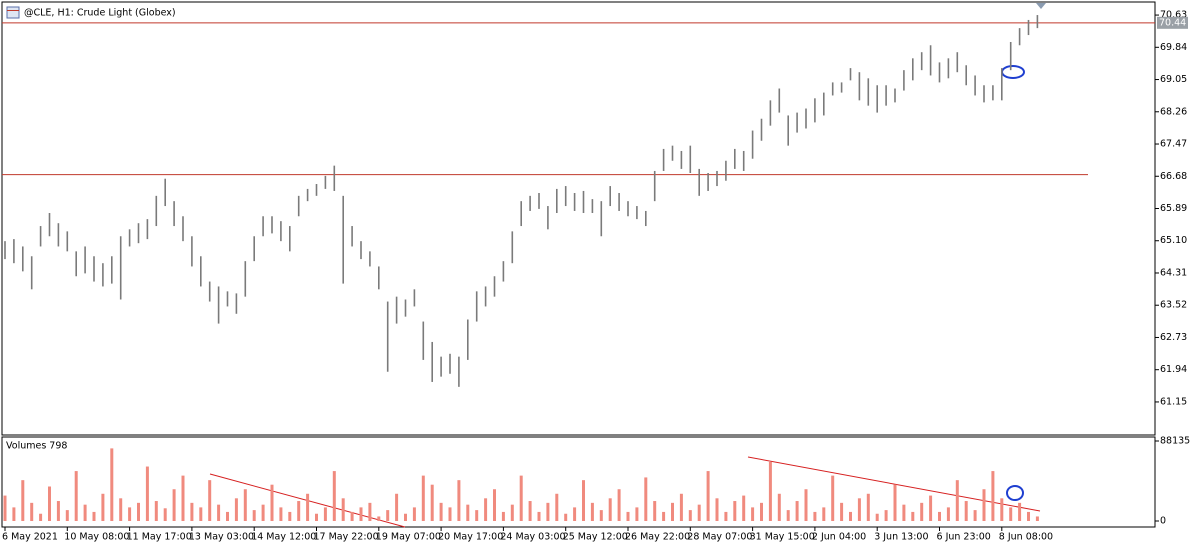  I want to click on x-tick-label: 13 May 03:00, so click(221, 537).